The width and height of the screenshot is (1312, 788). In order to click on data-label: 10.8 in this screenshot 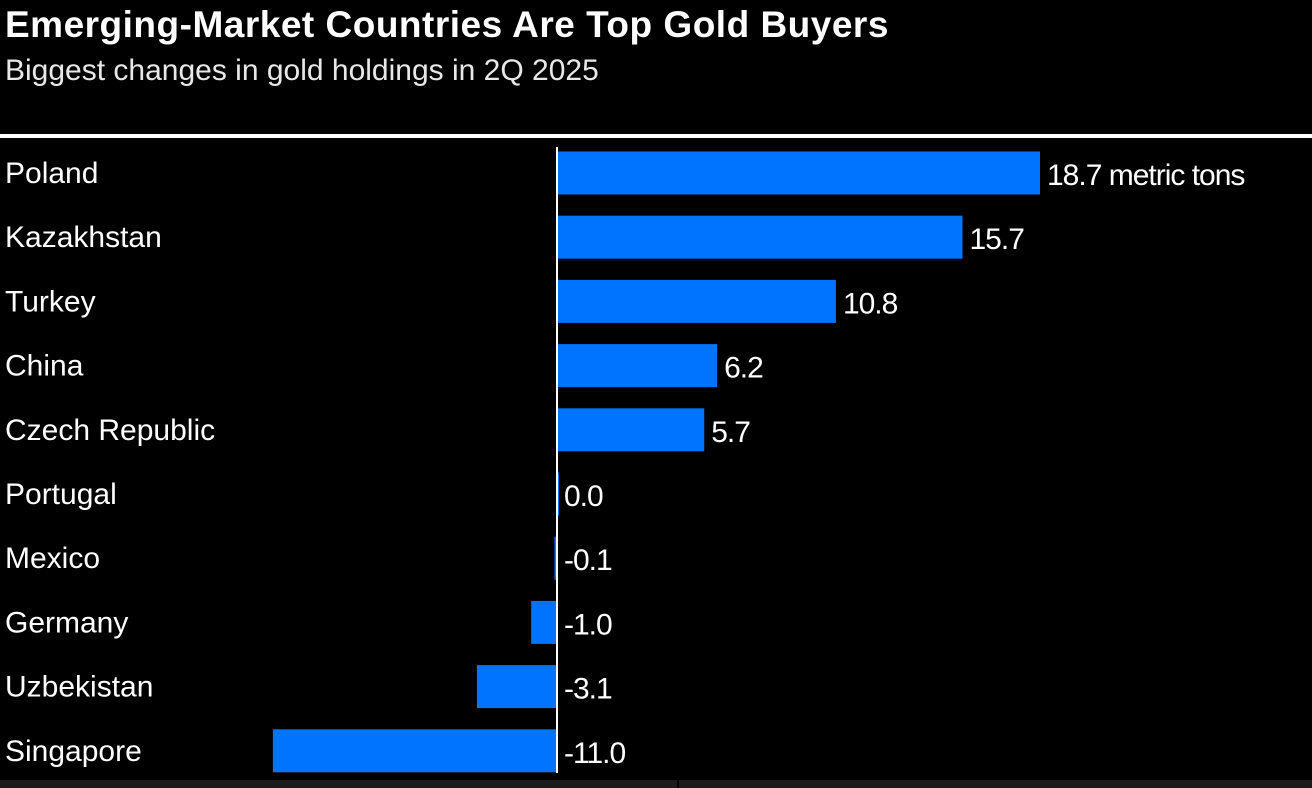, I will do `click(870, 303)`.